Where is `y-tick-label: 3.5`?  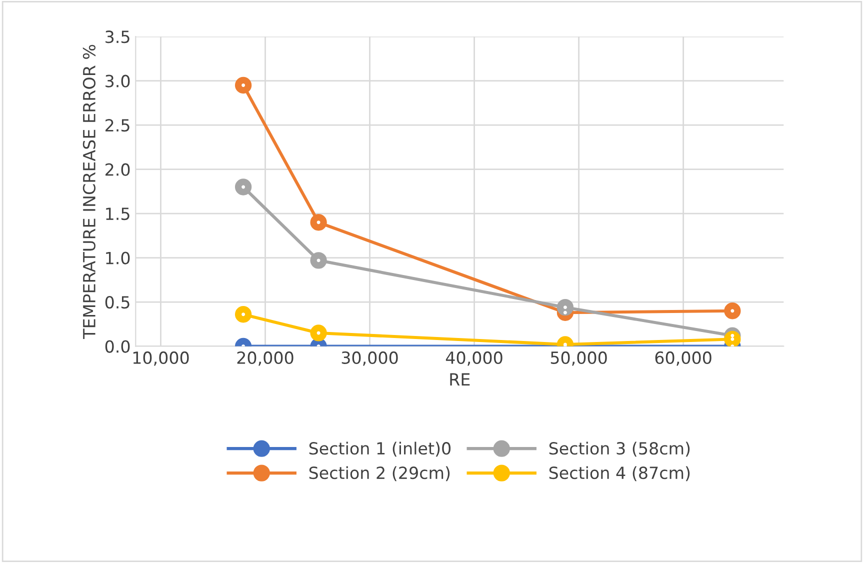 y-tick-label: 3.5 is located at coordinates (118, 37).